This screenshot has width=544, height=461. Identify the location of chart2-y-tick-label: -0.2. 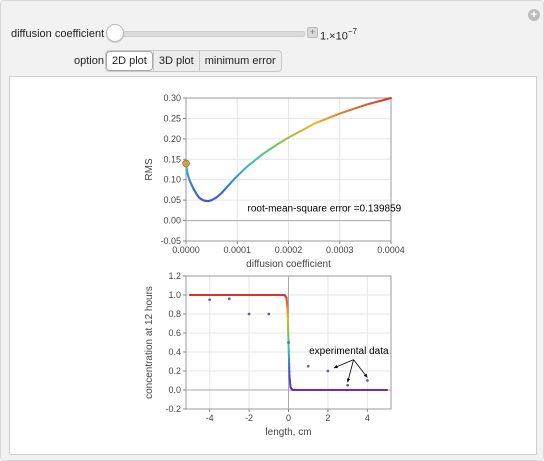
(173, 409).